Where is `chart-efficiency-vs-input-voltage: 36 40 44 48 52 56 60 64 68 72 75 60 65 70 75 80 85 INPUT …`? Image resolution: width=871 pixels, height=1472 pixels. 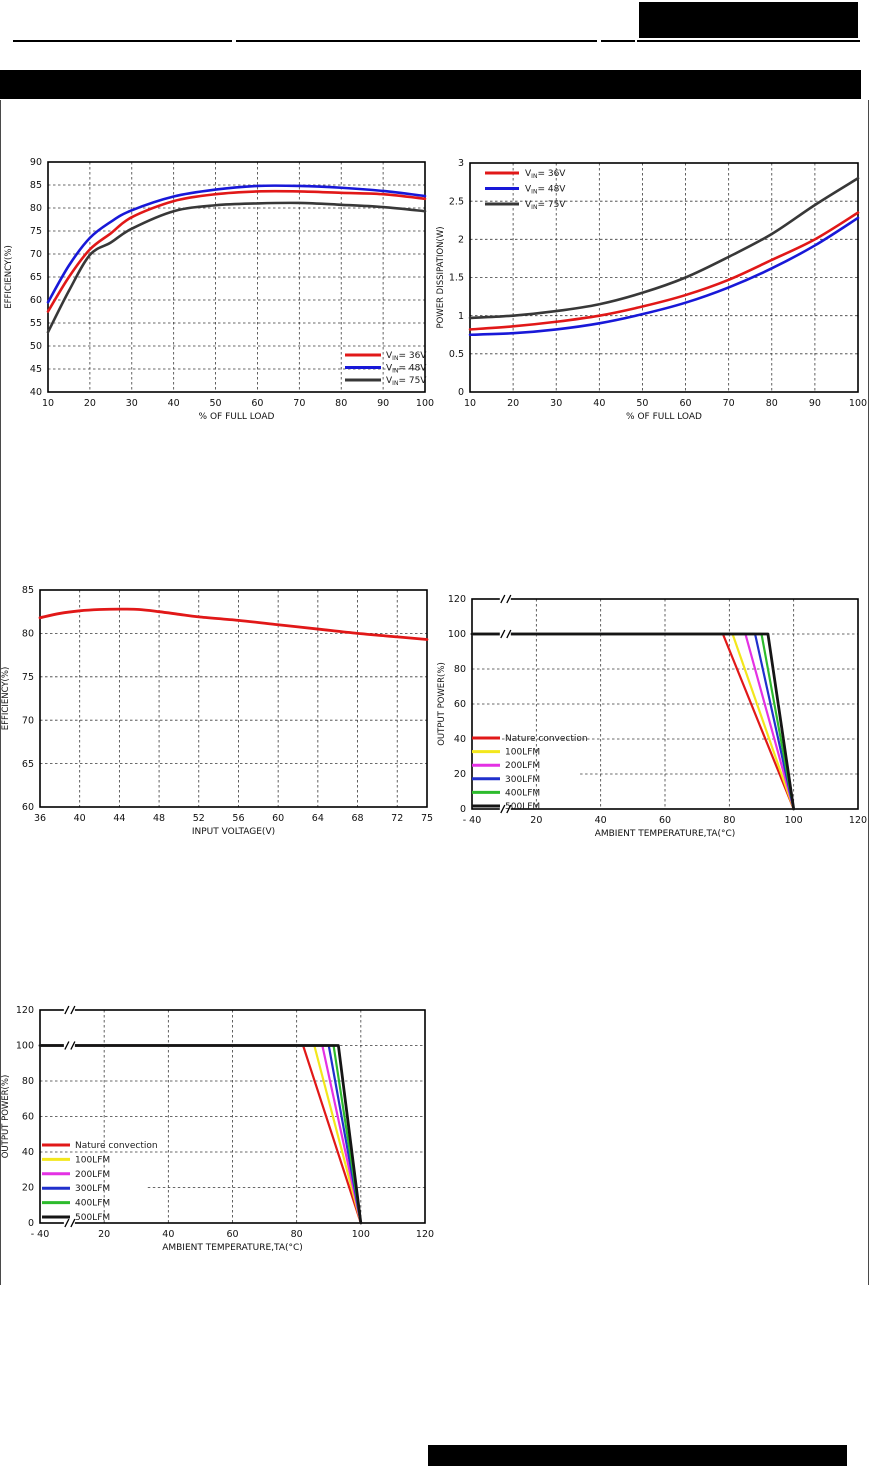 chart-efficiency-vs-input-voltage: 36 40 44 48 52 56 60 64 68 72 75 60 65 70 75 80 85 INPUT … is located at coordinates (220, 706).